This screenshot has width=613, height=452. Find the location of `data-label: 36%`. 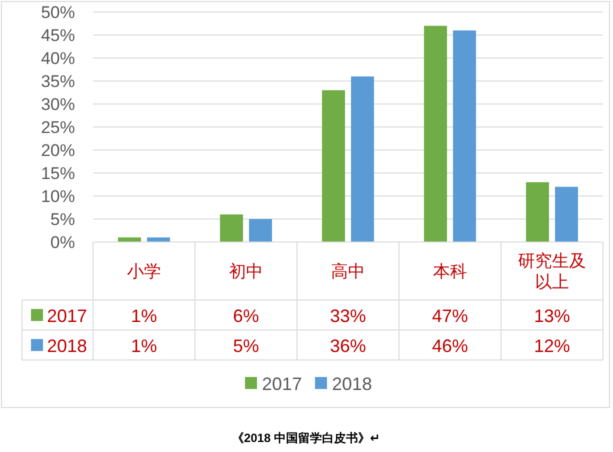

data-label: 36% is located at coordinates (348, 346).